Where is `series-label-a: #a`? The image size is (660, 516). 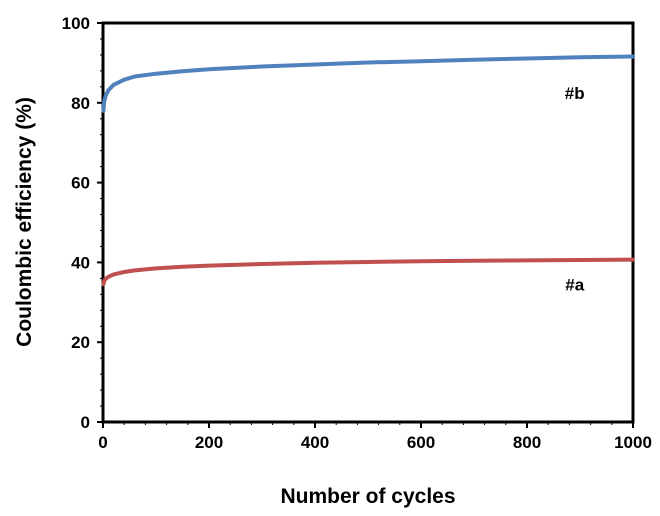
series-label-a: #a is located at coordinates (574, 284).